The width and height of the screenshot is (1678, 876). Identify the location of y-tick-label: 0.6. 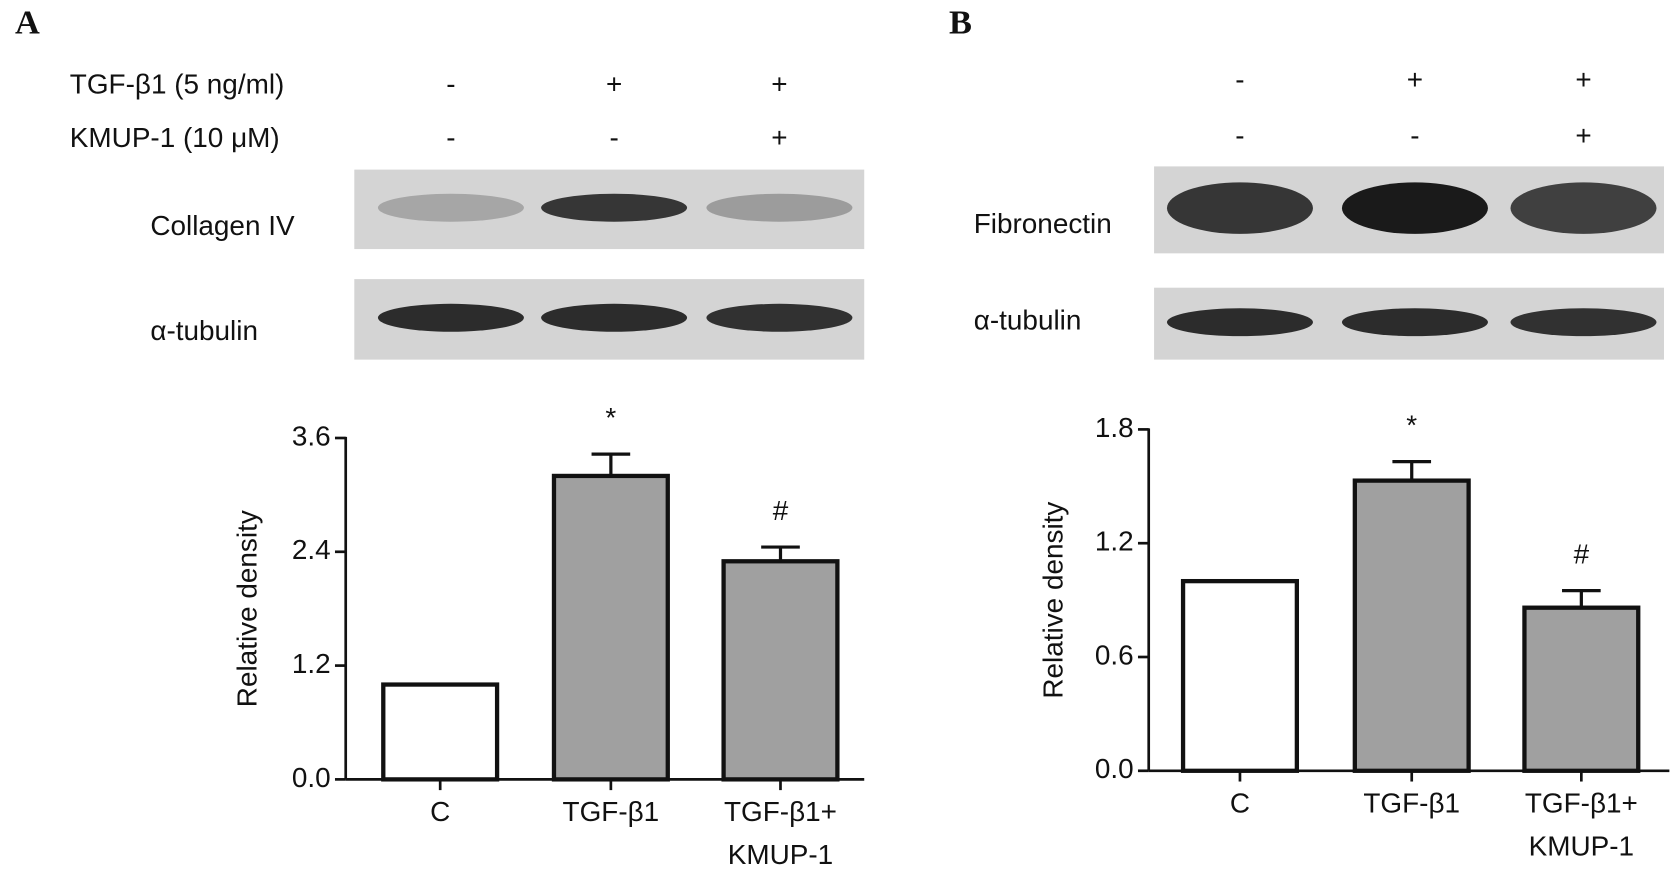
(1114, 654).